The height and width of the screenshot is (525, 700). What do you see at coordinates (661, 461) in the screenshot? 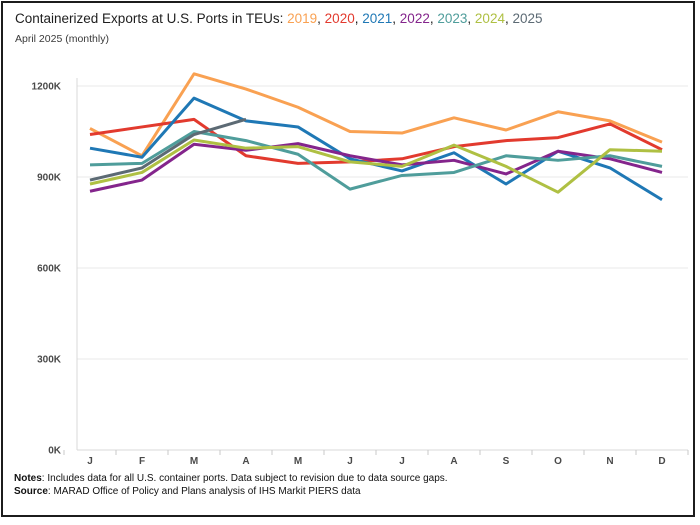
I see `x-axis-label-month-12: D` at bounding box center [661, 461].